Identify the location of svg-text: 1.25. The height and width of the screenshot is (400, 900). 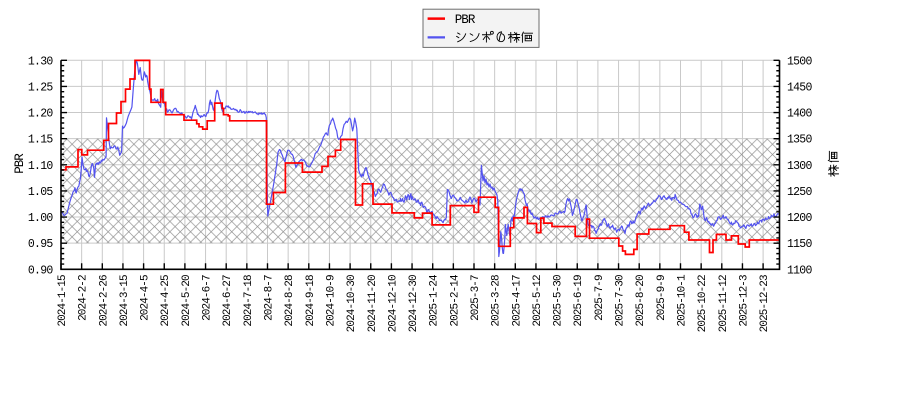
(40, 87).